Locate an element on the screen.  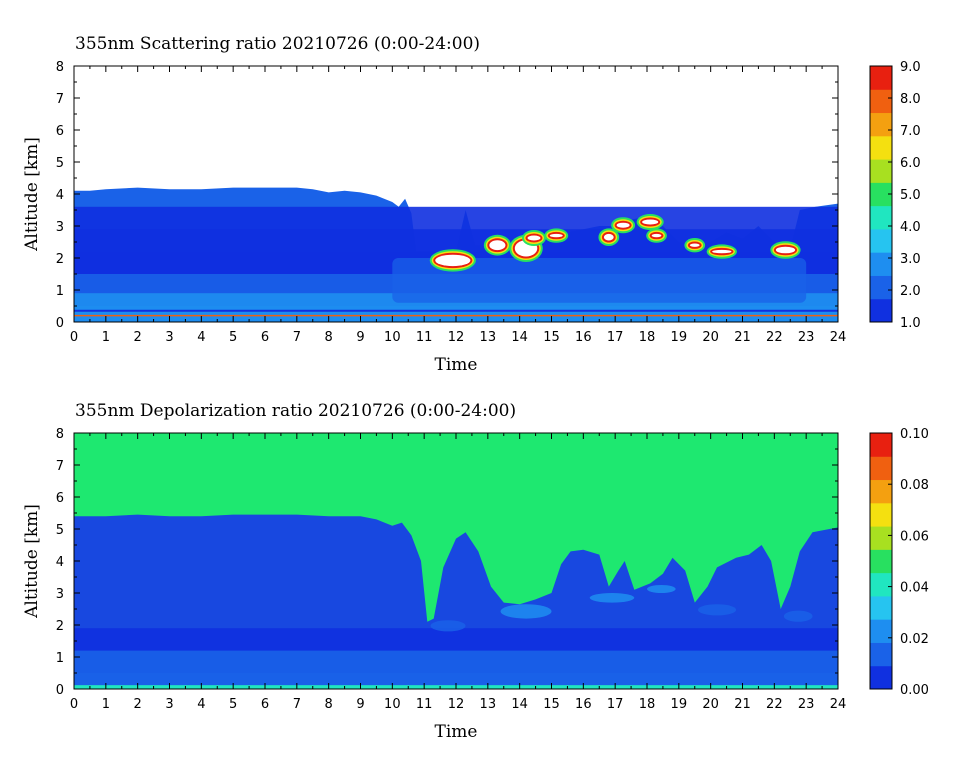
colorbar-tick-label: 0.02 is located at coordinates (914, 639).